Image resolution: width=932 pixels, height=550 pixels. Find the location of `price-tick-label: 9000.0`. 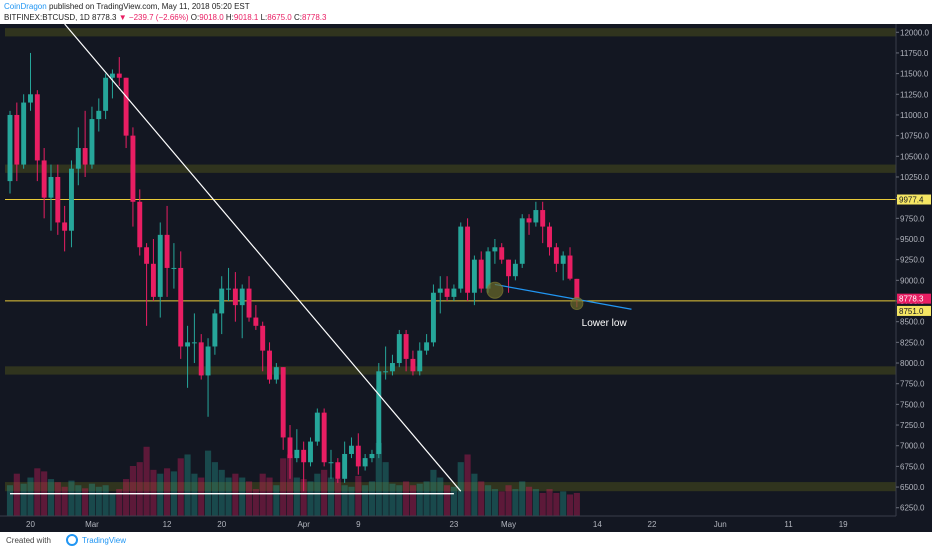

price-tick-label: 9000.0 is located at coordinates (912, 280).